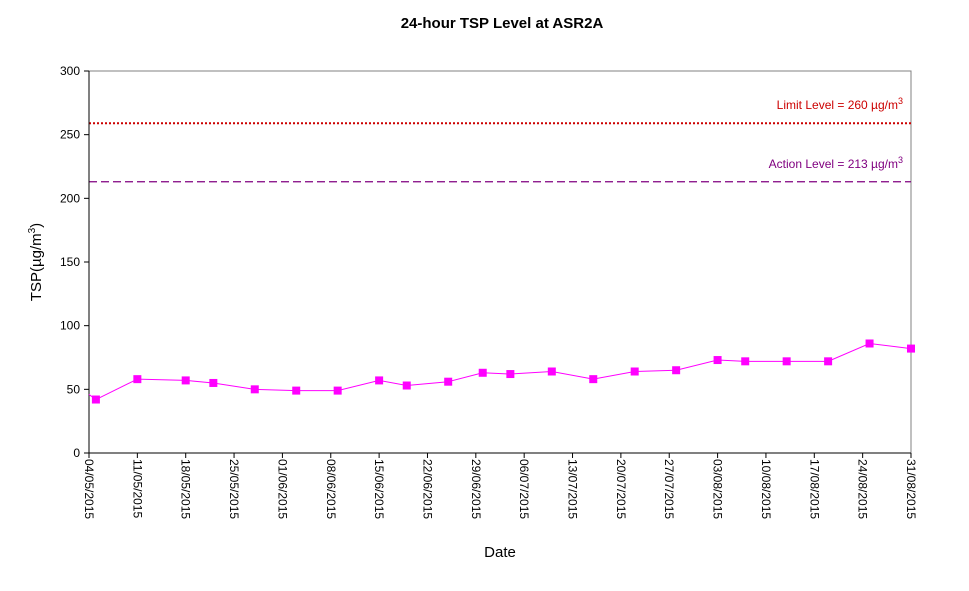 The width and height of the screenshot is (969, 591). I want to click on y-axis: 0 50 100 150 200 250 300, so click(75, 262).